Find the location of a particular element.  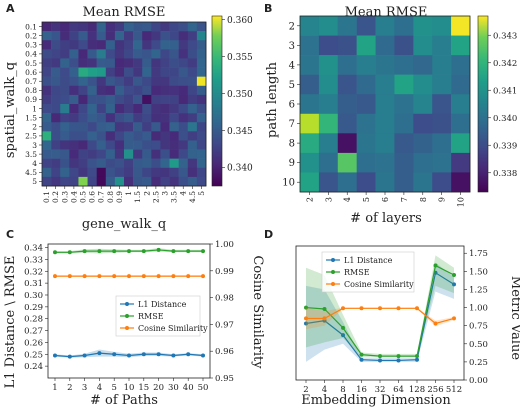

chart-a-xlabel: gene_walk_q is located at coordinates (124, 224).